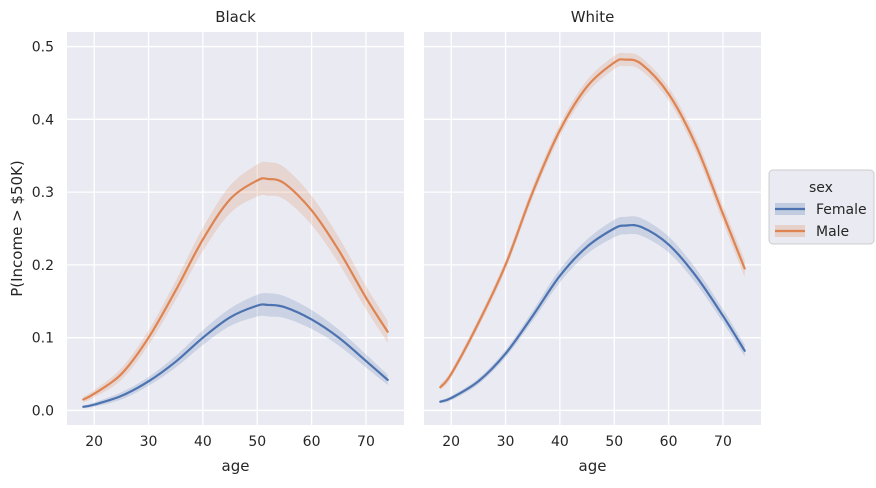 The height and width of the screenshot is (488, 876). Describe the element at coordinates (235, 17) in the screenshot. I see `panel-title: Black` at that location.